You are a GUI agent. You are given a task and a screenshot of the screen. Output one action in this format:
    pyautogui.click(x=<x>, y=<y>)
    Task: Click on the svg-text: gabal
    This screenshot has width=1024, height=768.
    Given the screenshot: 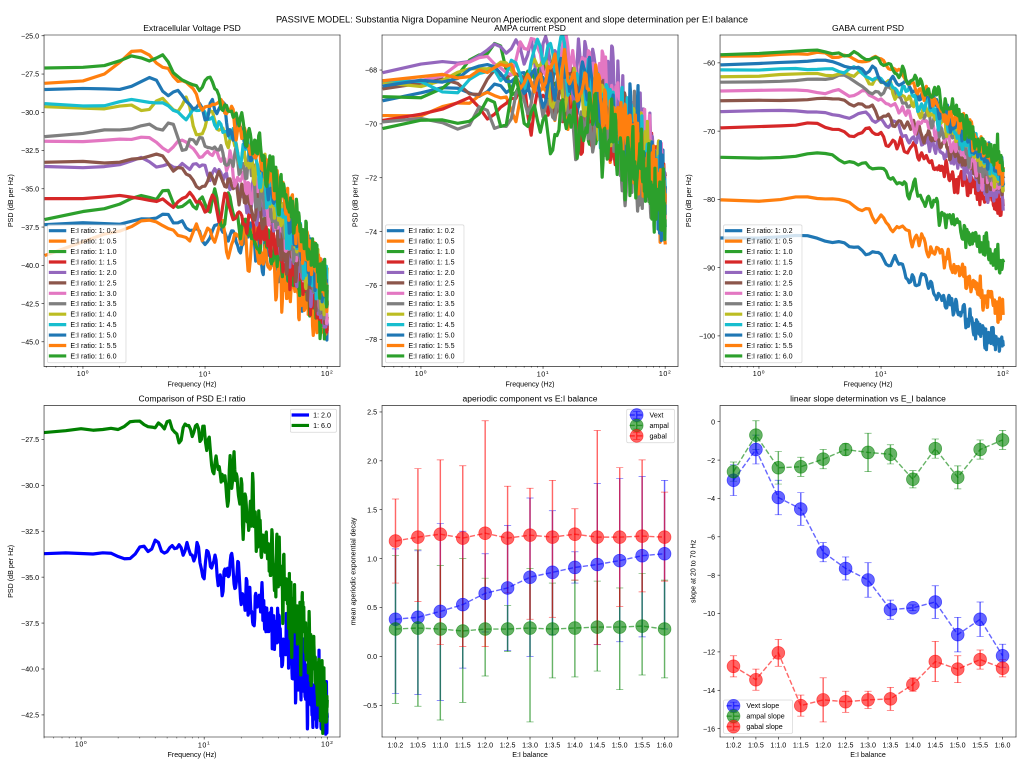 What is the action you would take?
    pyautogui.click(x=658, y=436)
    